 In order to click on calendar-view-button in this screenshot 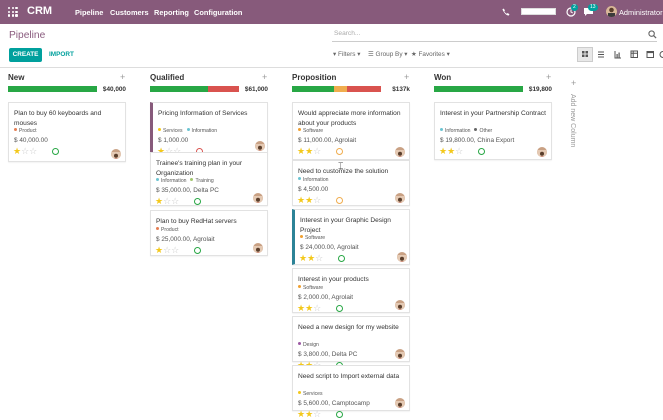, I will do `click(650, 54)`.